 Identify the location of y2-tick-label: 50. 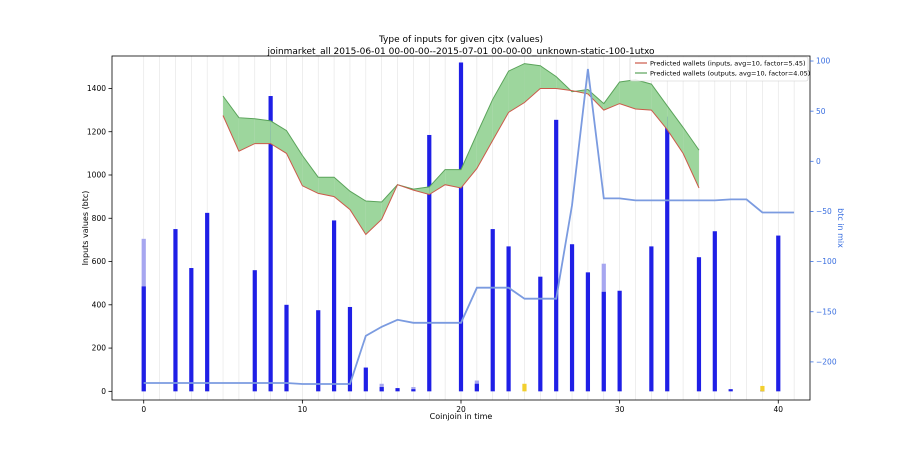
(821, 111).